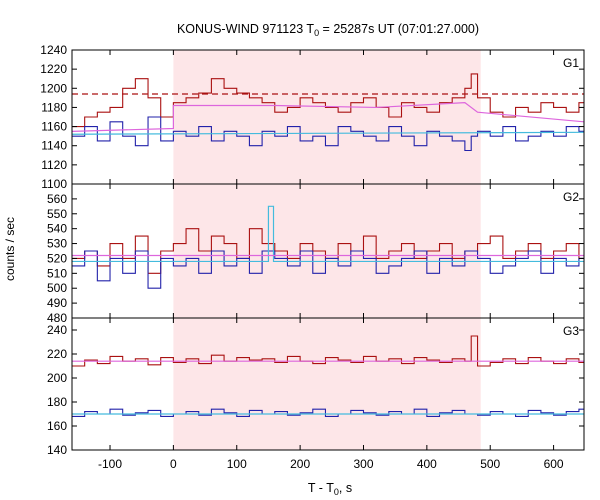 This screenshot has height=500, width=600. What do you see at coordinates (54, 146) in the screenshot?
I see `y-tick-label-g1-2: 1140` at bounding box center [54, 146].